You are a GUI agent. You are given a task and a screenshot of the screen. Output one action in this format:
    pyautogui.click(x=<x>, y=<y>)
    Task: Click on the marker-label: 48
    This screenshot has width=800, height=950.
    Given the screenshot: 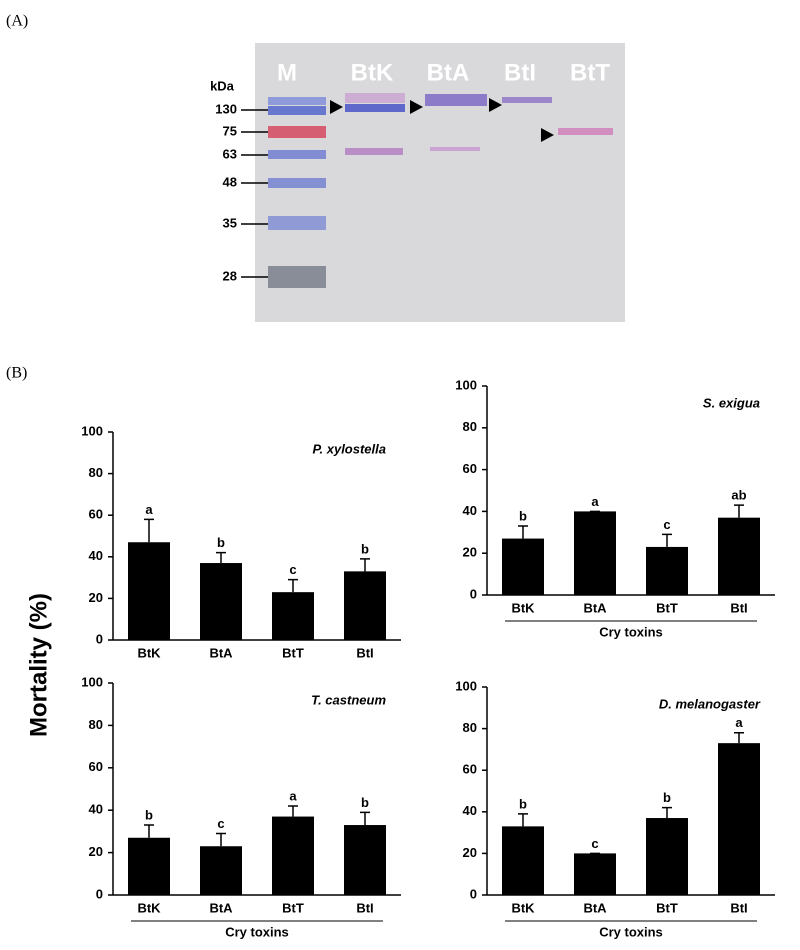 What is the action you would take?
    pyautogui.click(x=230, y=181)
    